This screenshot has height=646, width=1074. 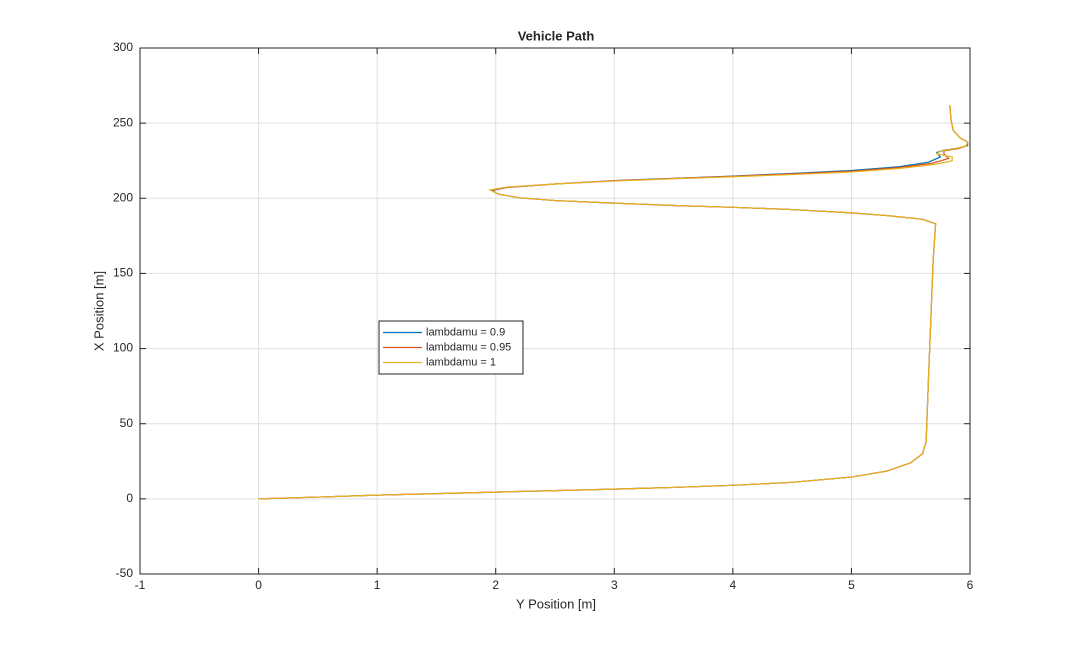 I want to click on x-tick-label: 0, so click(x=258, y=585).